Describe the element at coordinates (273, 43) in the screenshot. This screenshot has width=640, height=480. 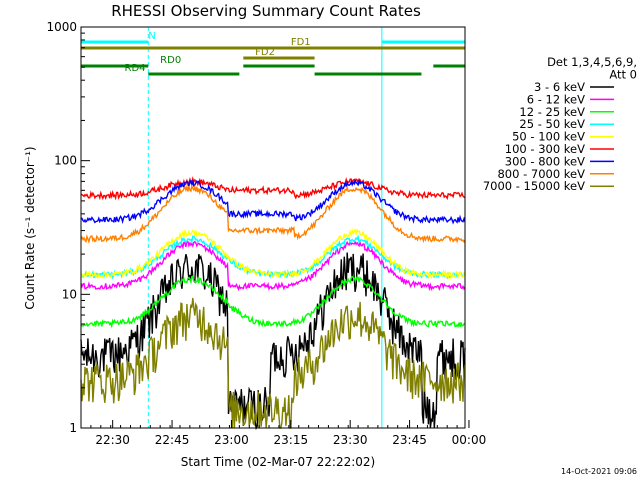
I see `flag-fd1: FD1` at that location.